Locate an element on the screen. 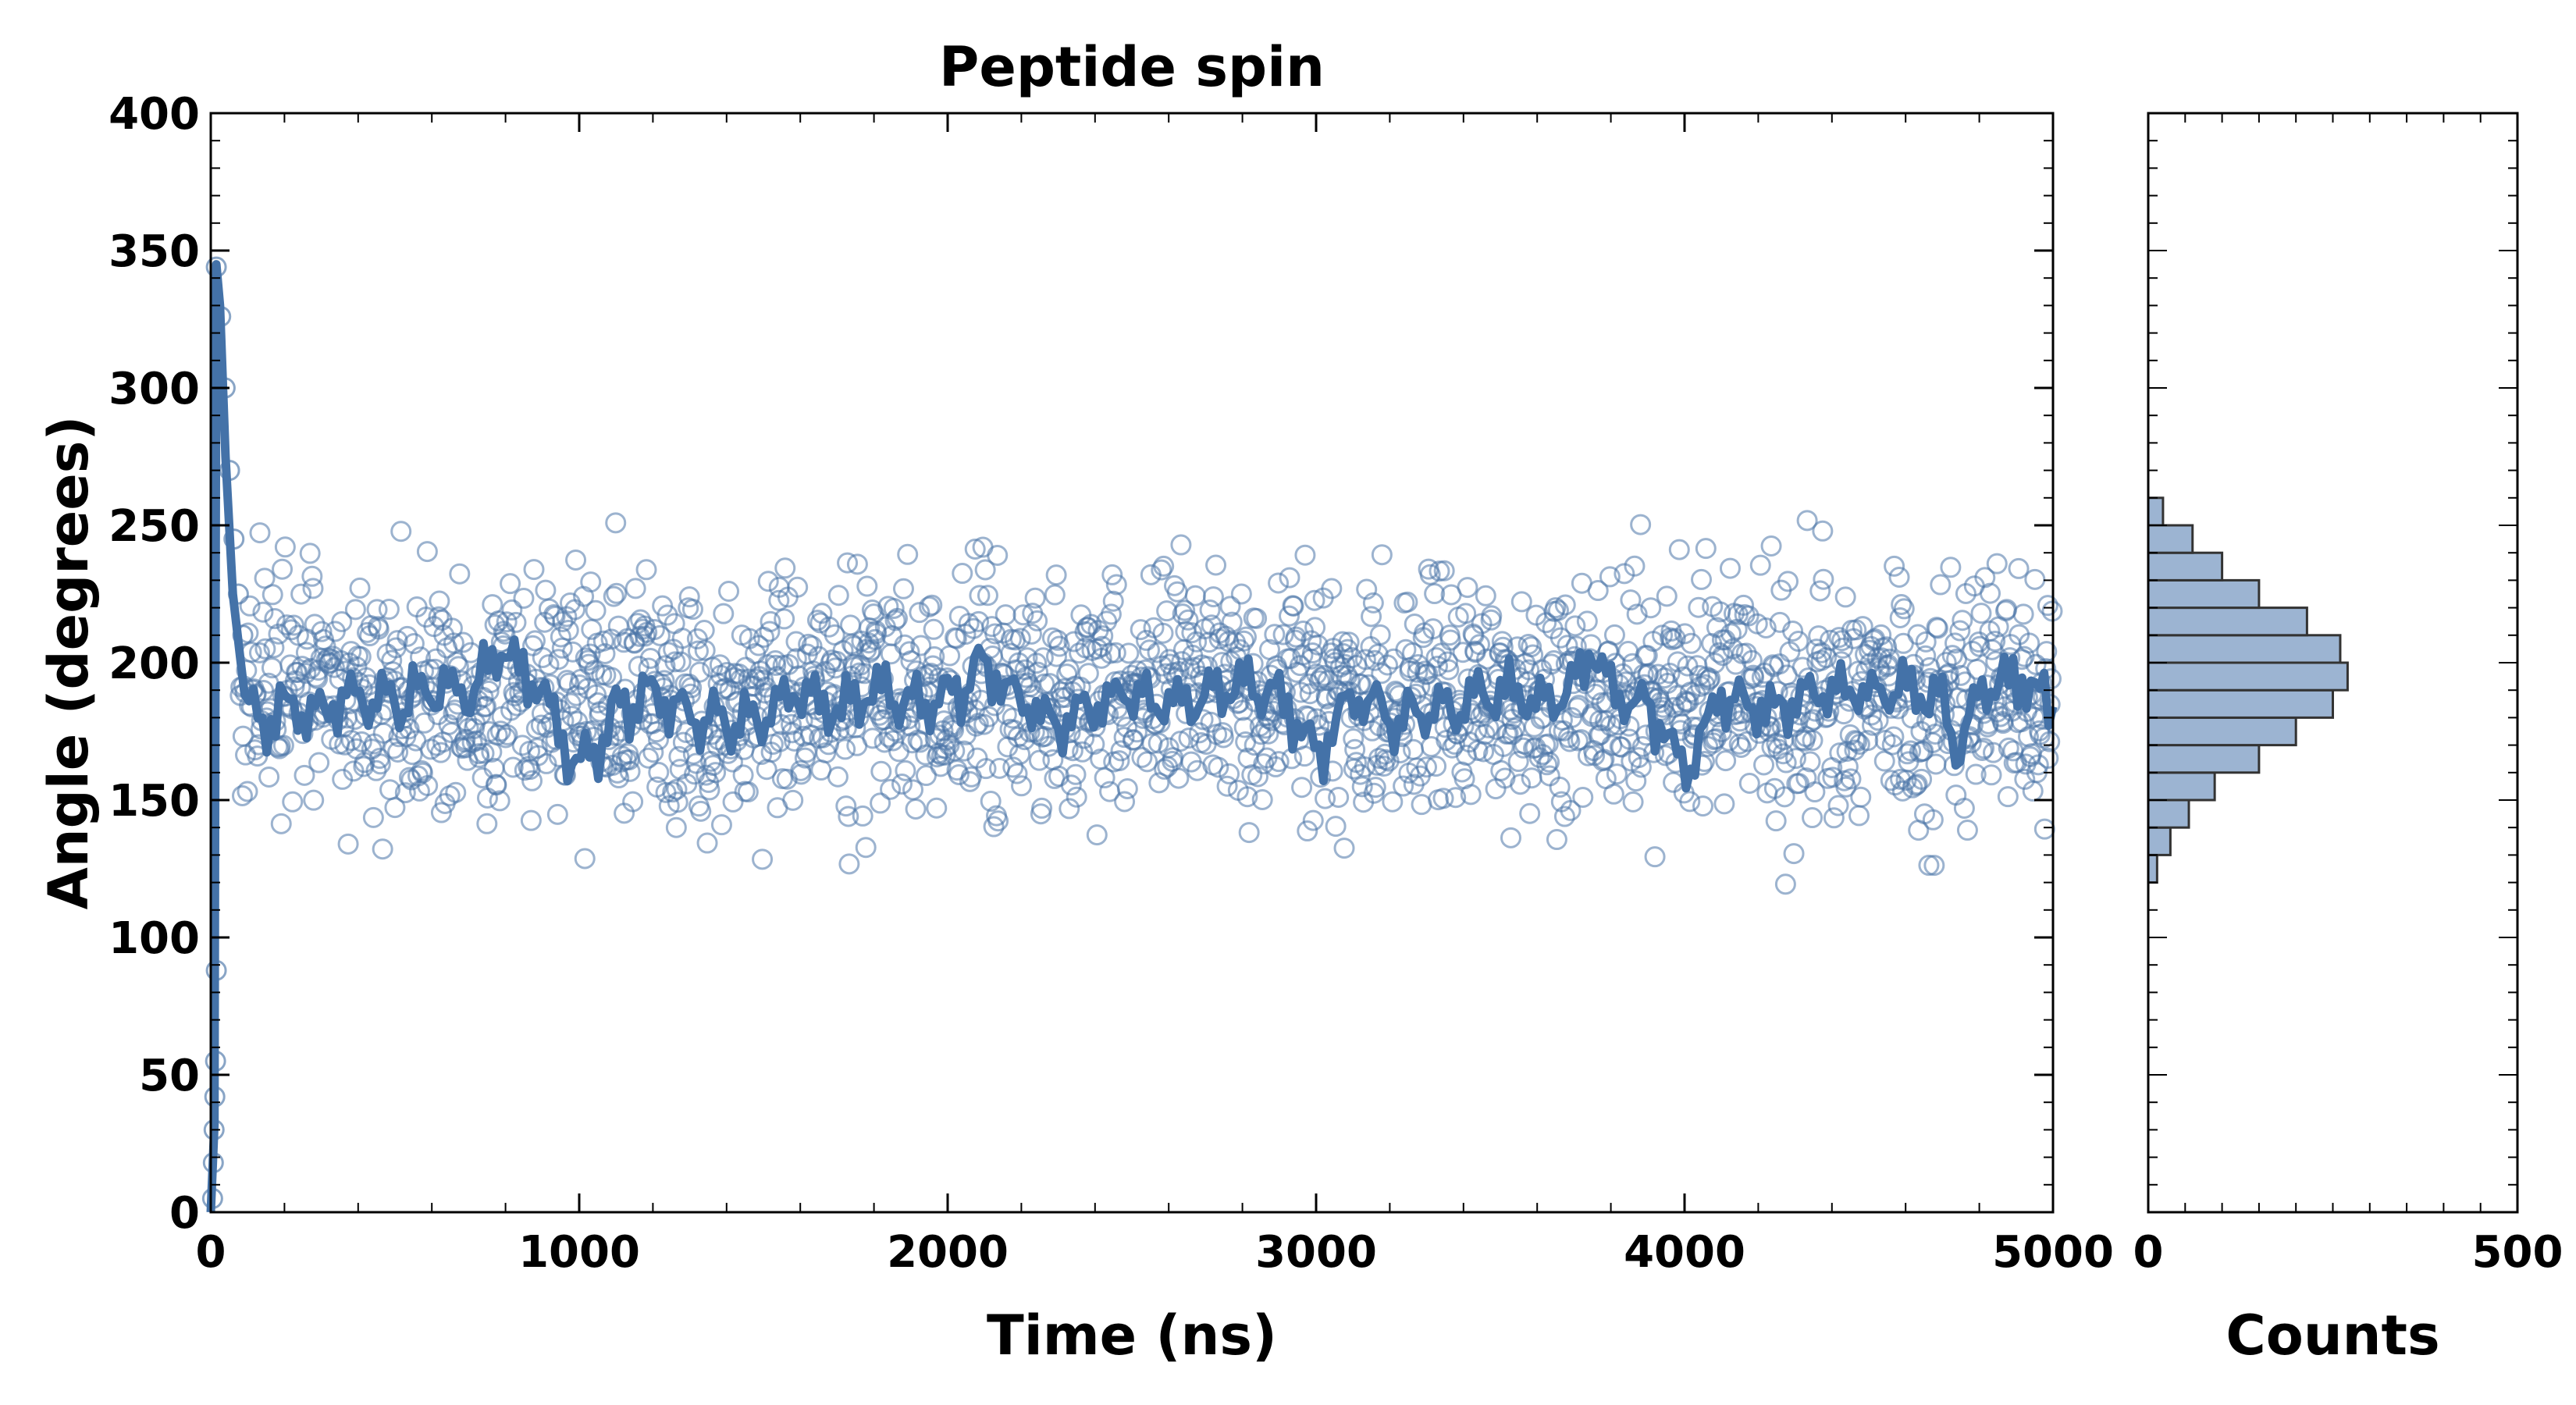 This screenshot has height=1405, width=2576. y-tick-label: 300 is located at coordinates (154, 389).